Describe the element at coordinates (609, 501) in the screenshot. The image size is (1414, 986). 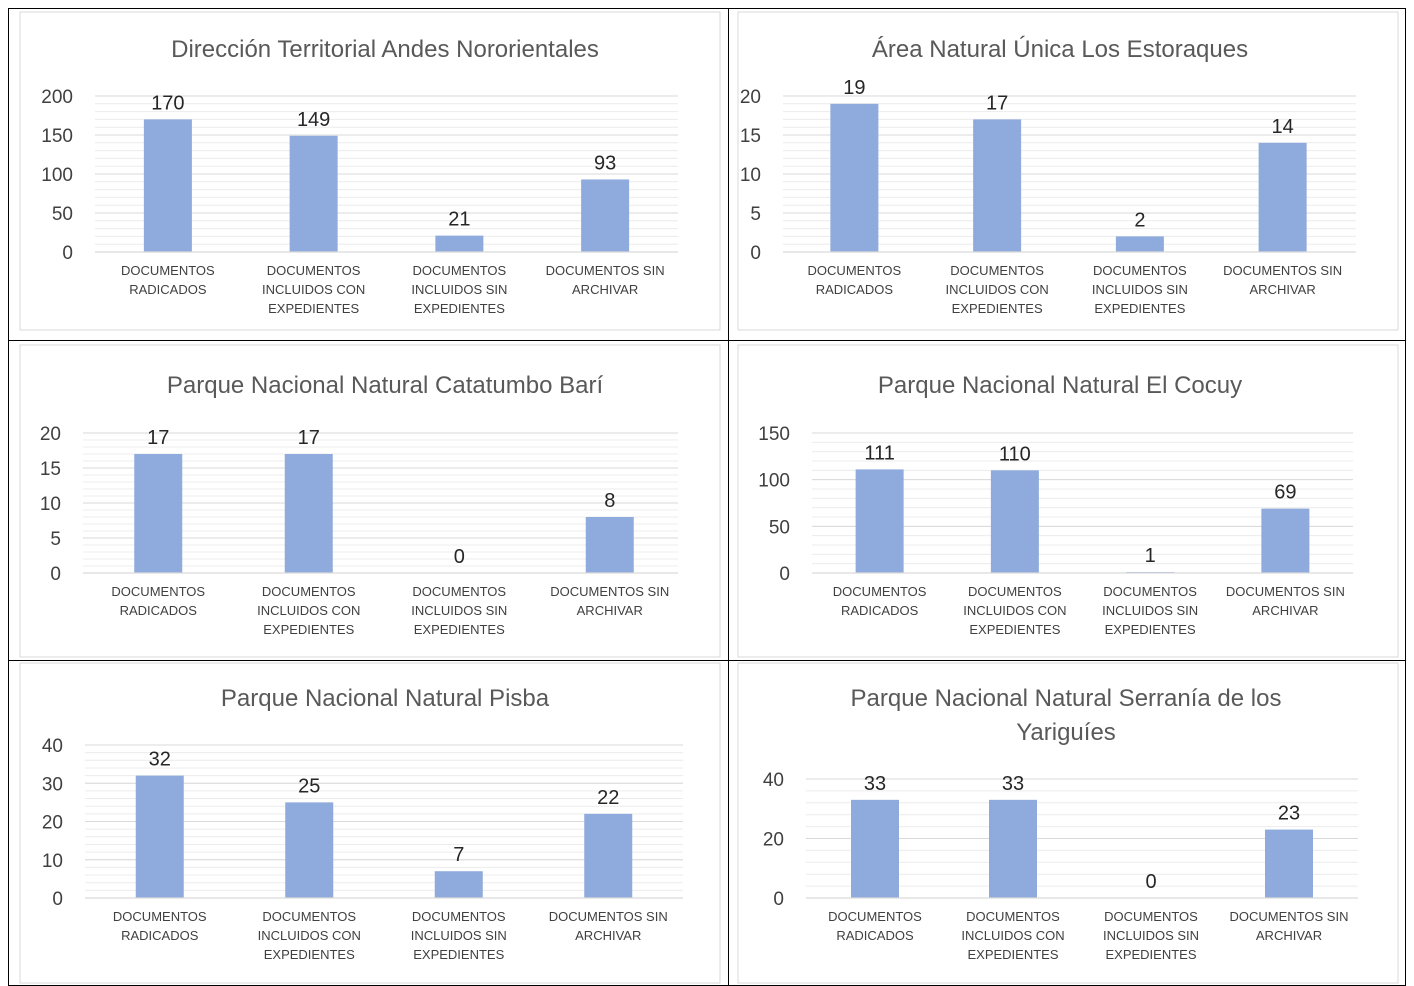
I see `data-label: 8` at that location.